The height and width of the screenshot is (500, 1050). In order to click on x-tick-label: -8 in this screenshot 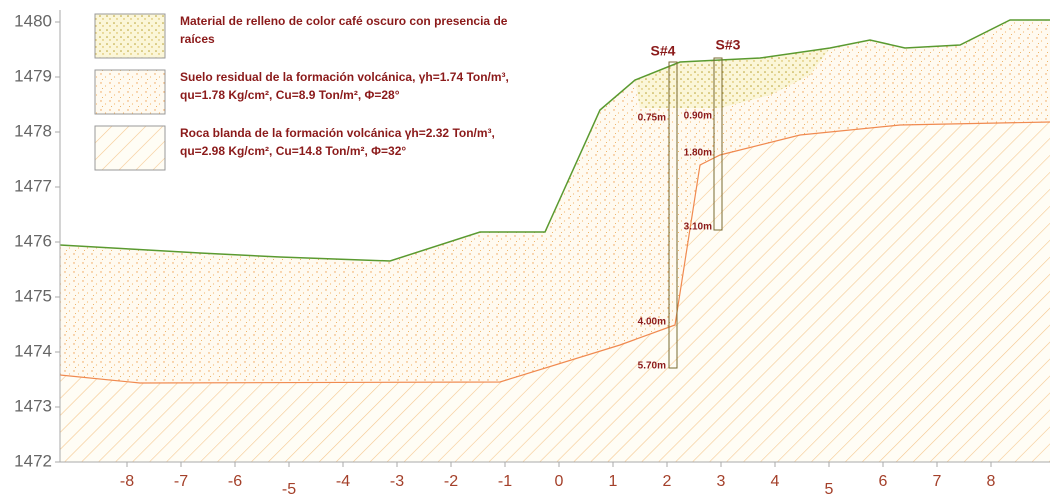, I will do `click(127, 481)`.